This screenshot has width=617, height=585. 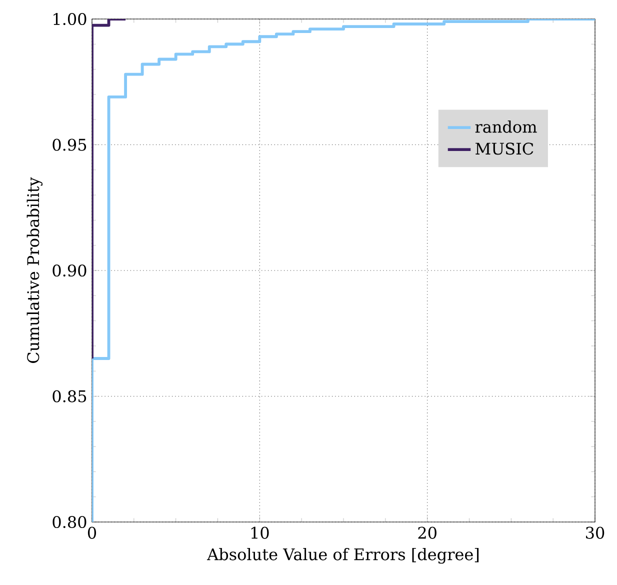 I want to click on legend-label: MUSIC, so click(x=505, y=148).